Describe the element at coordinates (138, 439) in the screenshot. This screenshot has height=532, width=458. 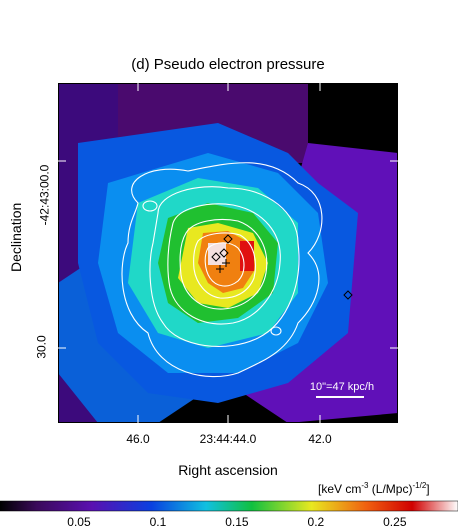
I see `x-tick-label-0: 46.0` at that location.